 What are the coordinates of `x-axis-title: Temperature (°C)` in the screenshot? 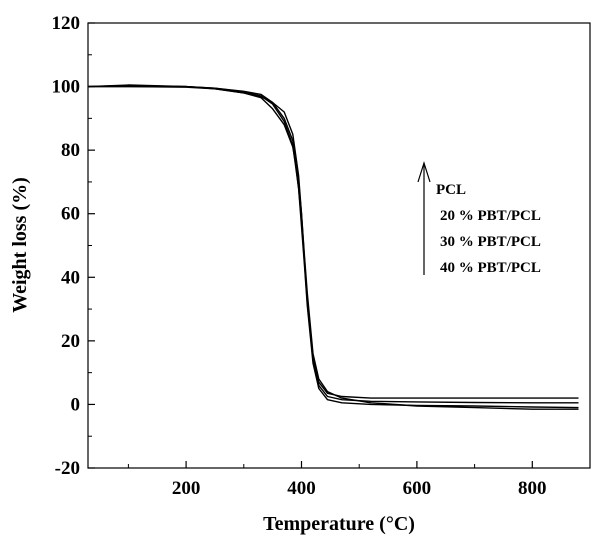 It's located at (339, 524).